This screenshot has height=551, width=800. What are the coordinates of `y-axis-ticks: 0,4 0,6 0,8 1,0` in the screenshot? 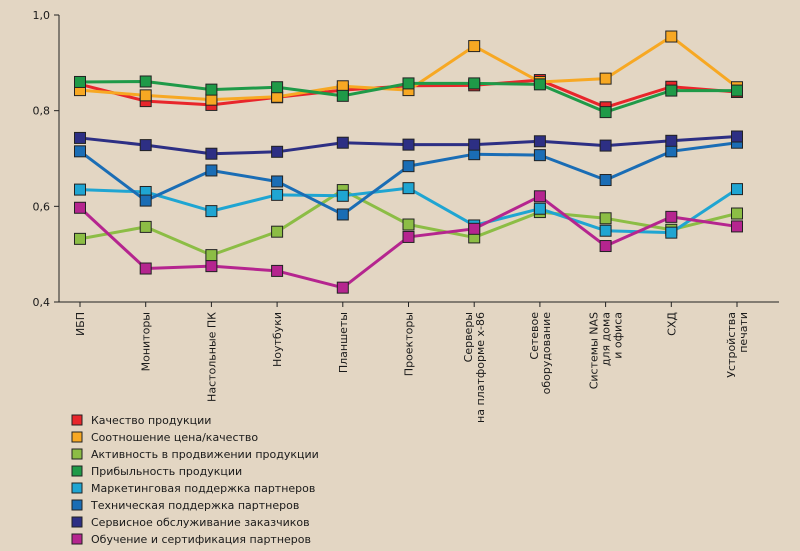 It's located at (46, 159).